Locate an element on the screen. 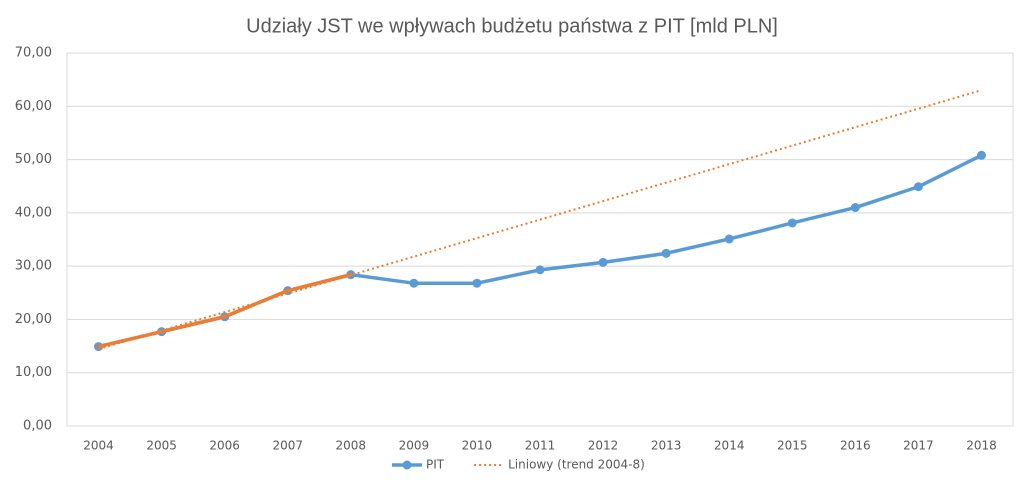 The width and height of the screenshot is (1024, 485). y-tick-label: 50,00 is located at coordinates (33, 159).